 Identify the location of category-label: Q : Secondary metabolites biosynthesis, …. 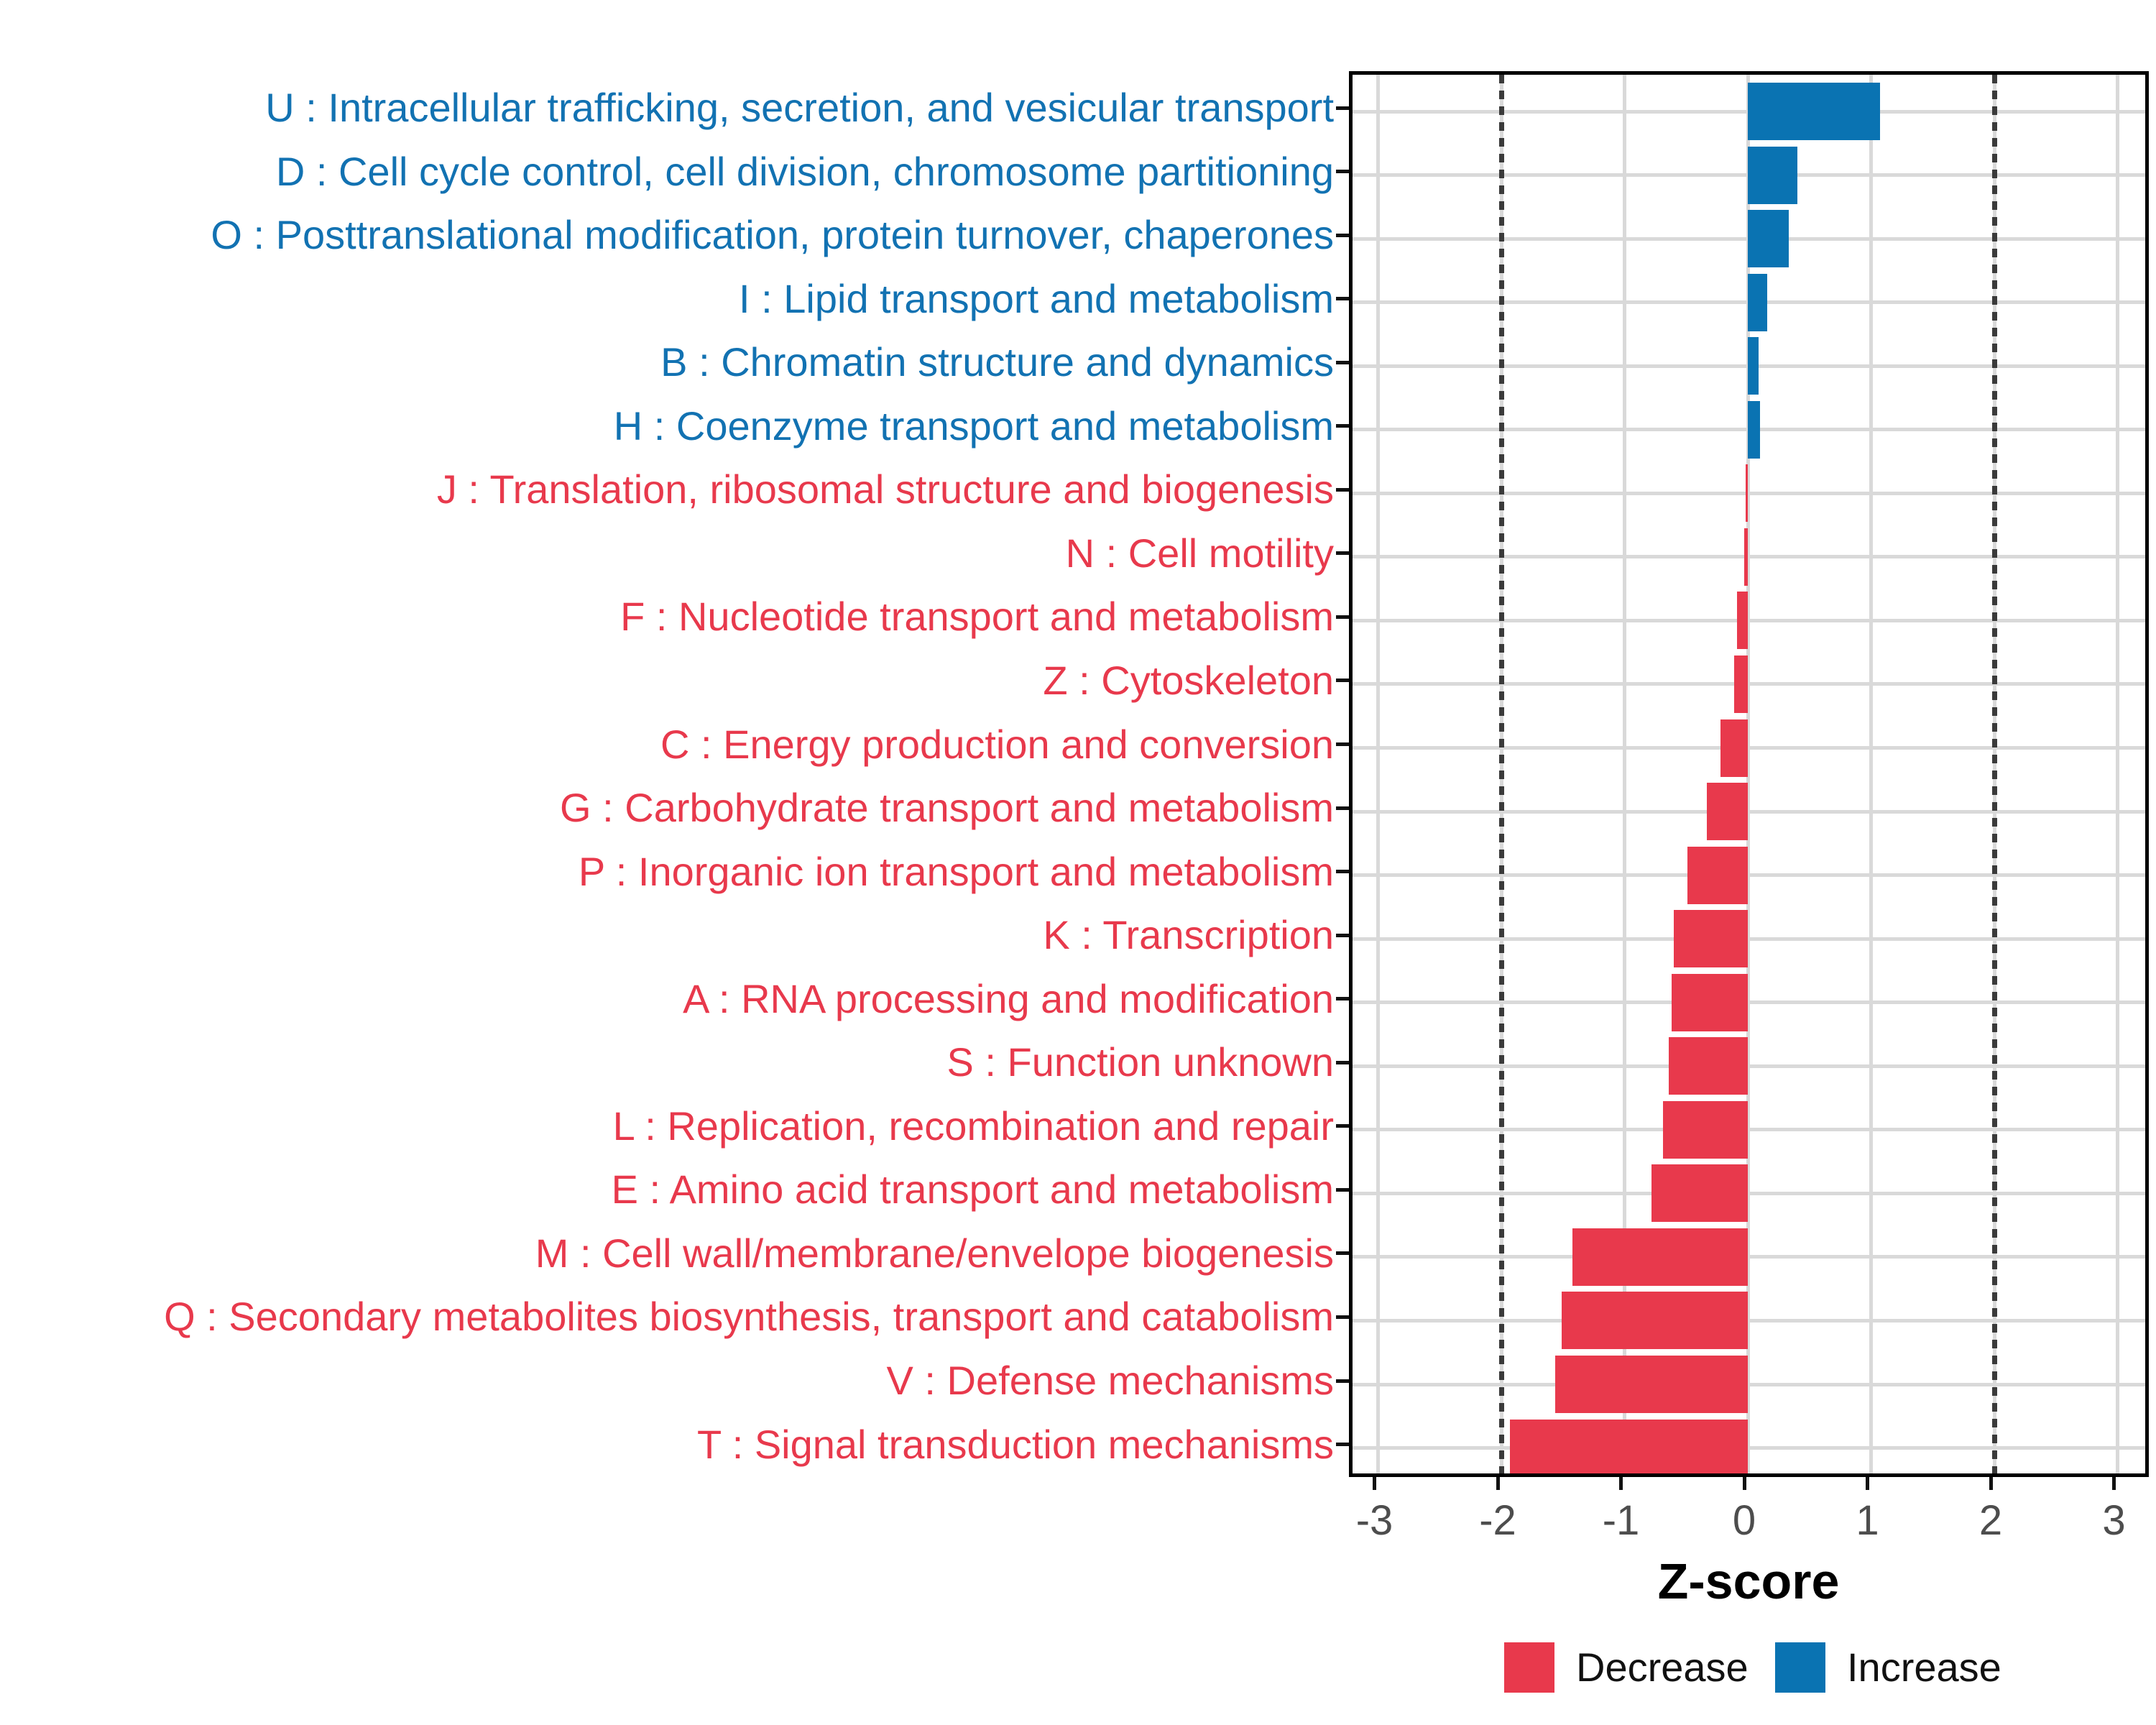
(749, 1317).